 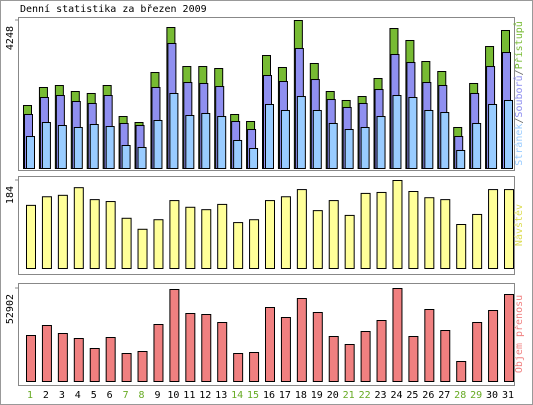 What do you see at coordinates (10, 309) in the screenshot?
I see `y-tick-label: 52902` at bounding box center [10, 309].